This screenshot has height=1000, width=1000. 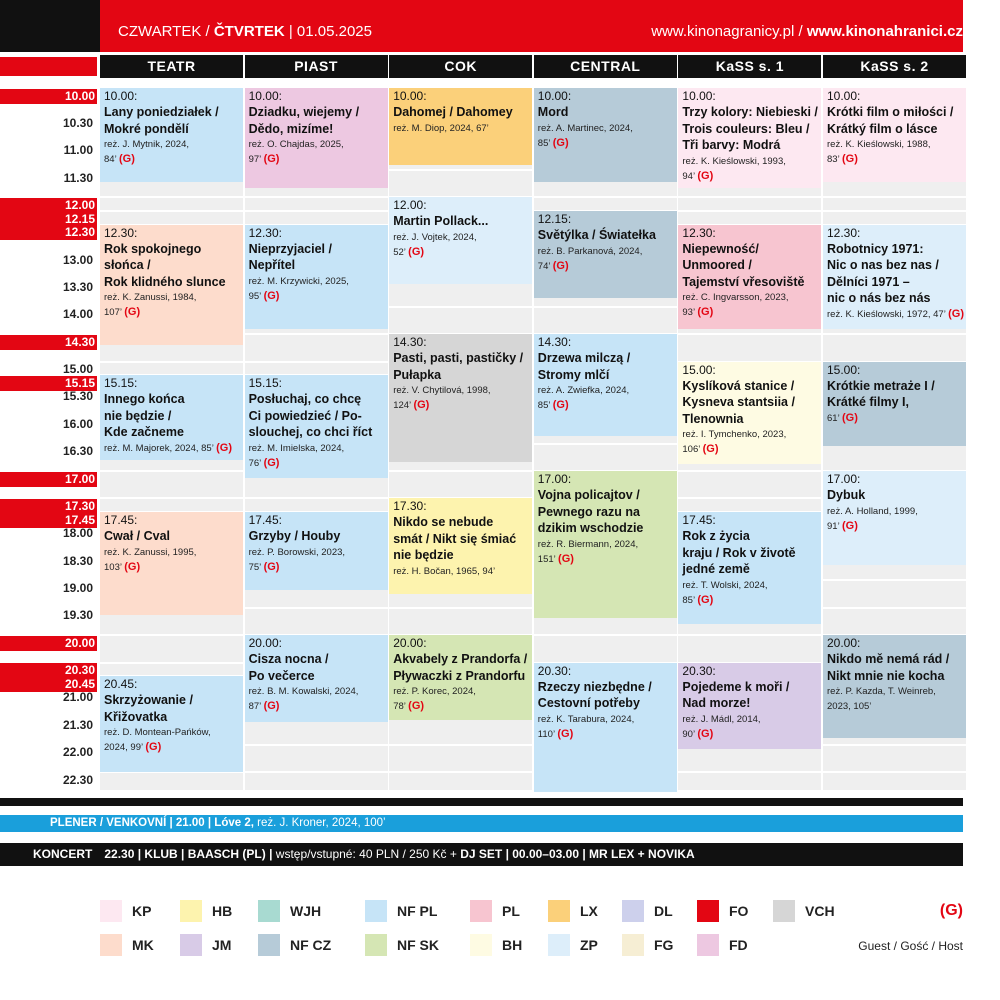 I want to click on time-text: 13.00, so click(x=77, y=259).